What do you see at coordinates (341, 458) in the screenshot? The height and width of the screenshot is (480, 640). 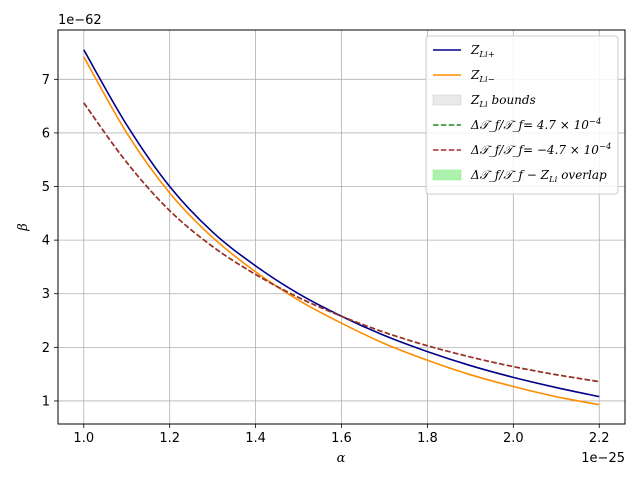 I see `x-axis-label: α` at bounding box center [341, 458].